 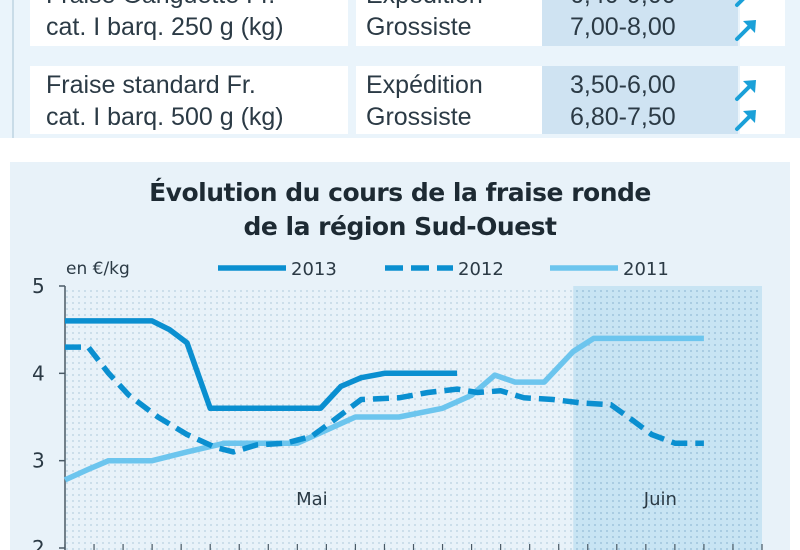 What do you see at coordinates (13, 69) in the screenshot?
I see `table-left-rule` at bounding box center [13, 69].